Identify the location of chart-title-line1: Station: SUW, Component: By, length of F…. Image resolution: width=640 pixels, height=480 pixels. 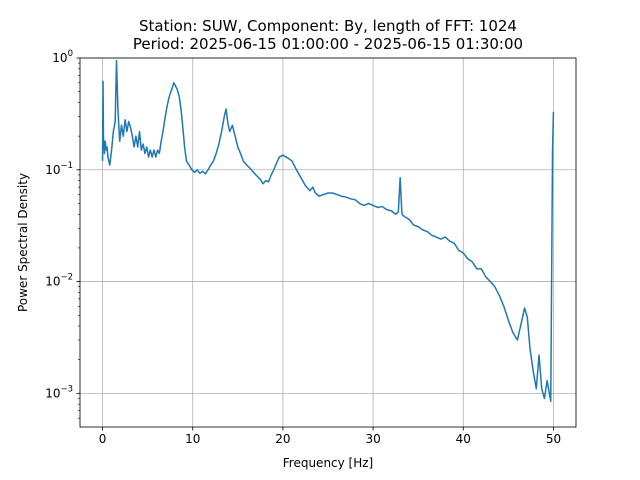
(328, 26).